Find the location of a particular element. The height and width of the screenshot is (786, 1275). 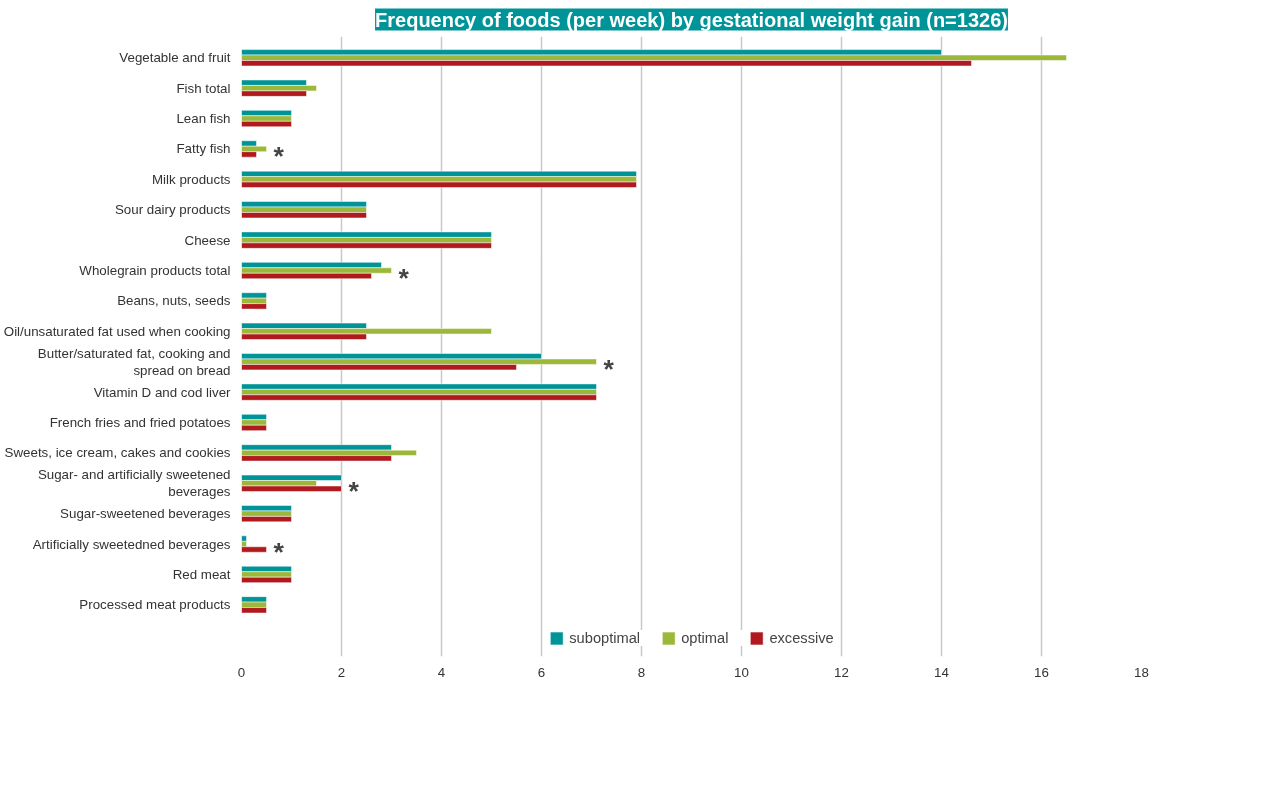

y-tick-label: Sour dairy products is located at coordinates (172, 210).